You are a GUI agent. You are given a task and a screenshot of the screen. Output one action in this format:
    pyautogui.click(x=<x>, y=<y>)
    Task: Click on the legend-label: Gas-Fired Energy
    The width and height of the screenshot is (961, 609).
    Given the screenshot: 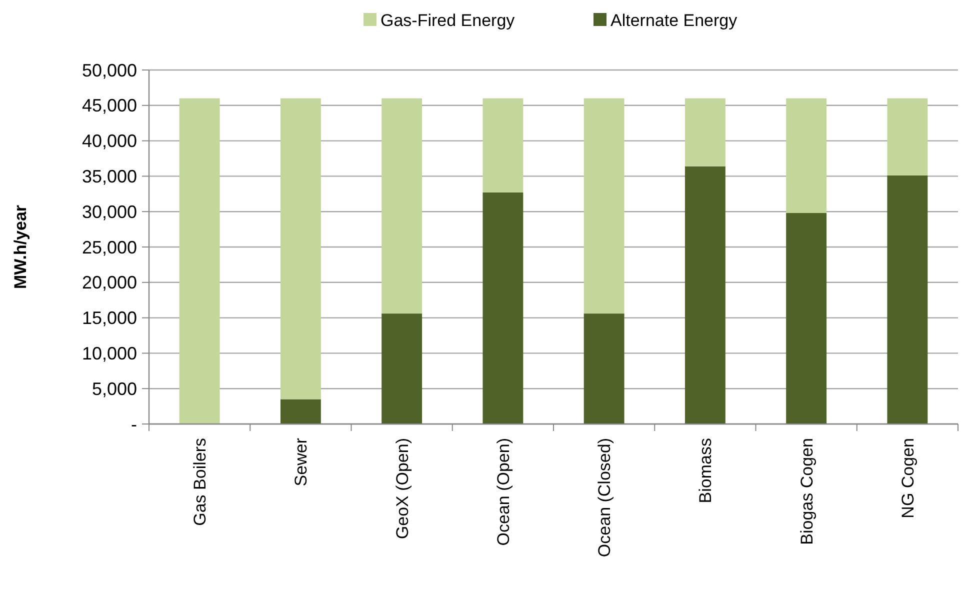 What is the action you would take?
    pyautogui.click(x=448, y=20)
    